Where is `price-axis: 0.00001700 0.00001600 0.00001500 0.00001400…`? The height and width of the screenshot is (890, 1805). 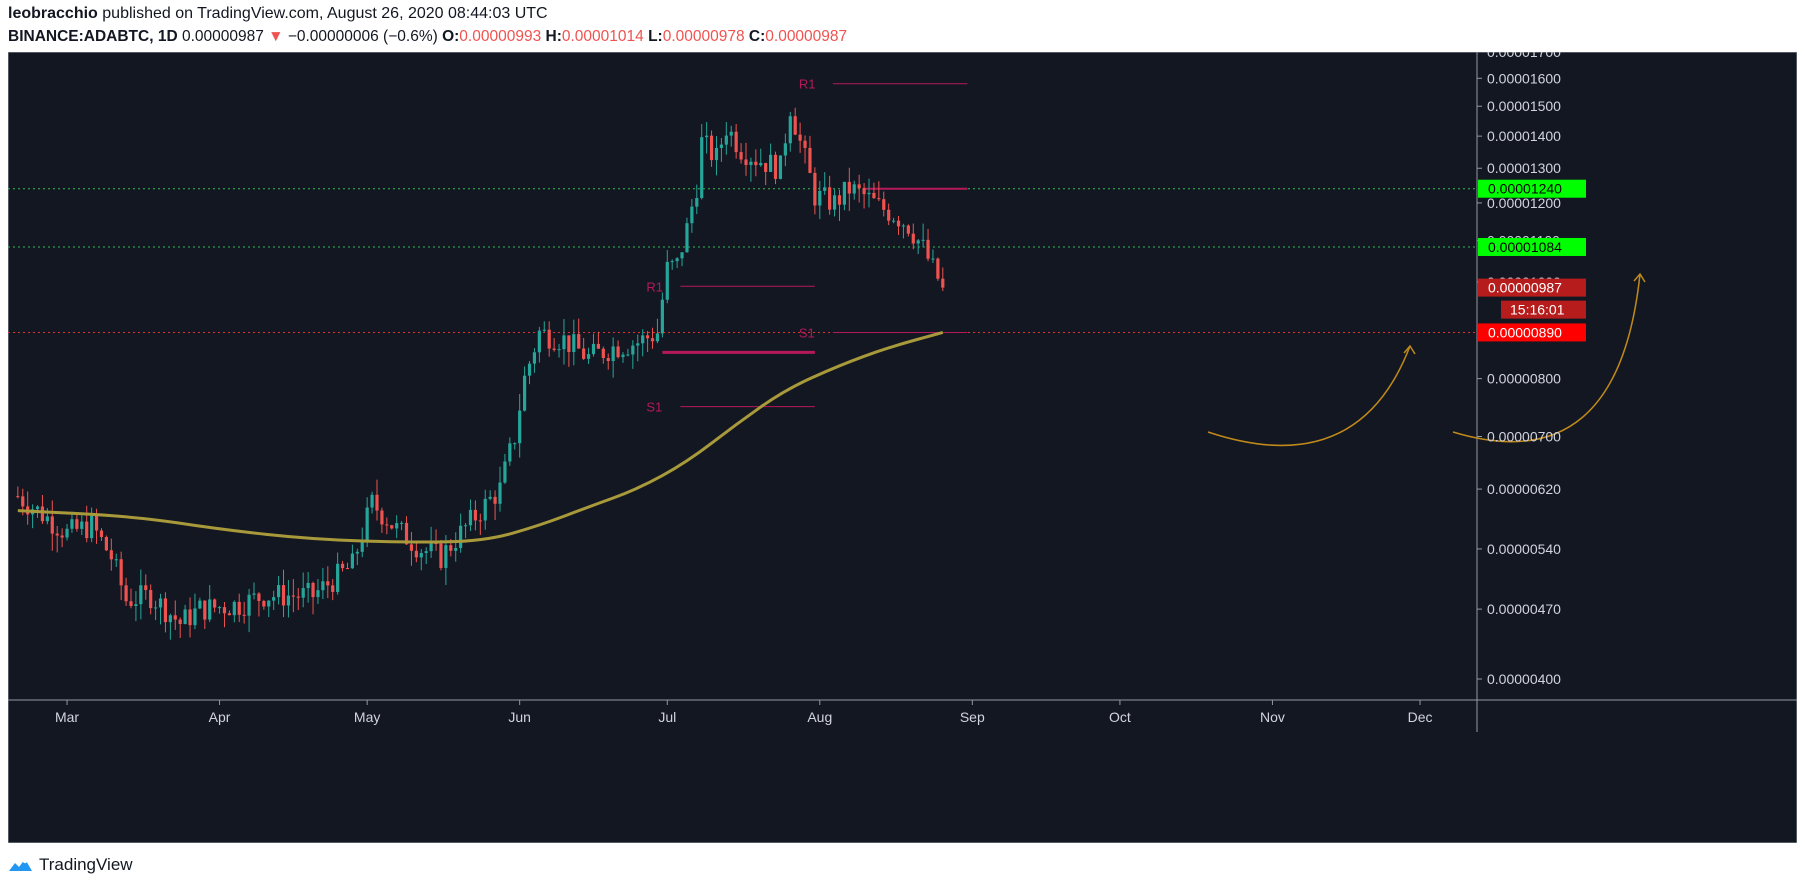
price-axis: 0.00001700 0.00001600 0.00001500 0.00001400… is located at coordinates (1519, 369).